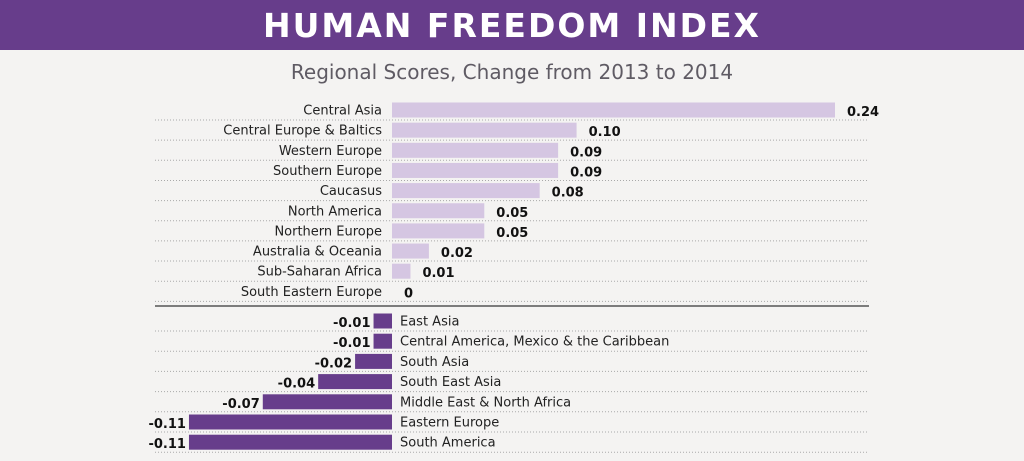 Image resolution: width=1024 pixels, height=461 pixels. What do you see at coordinates (863, 112) in the screenshot?
I see `value-label: 0.24` at bounding box center [863, 112].